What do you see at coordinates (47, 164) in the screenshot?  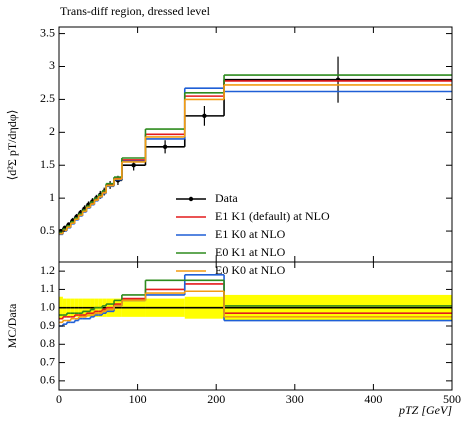 I see `y-tick-label: 1.5` at bounding box center [47, 164].